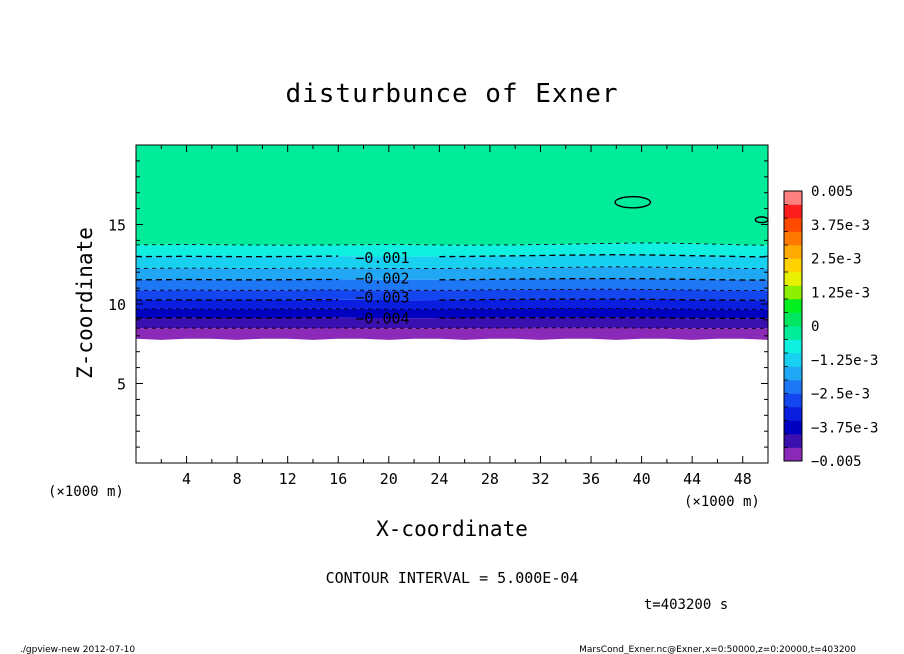 The width and height of the screenshot is (904, 654). Describe the element at coordinates (121, 385) in the screenshot. I see `y-tick-label: 5` at that location.